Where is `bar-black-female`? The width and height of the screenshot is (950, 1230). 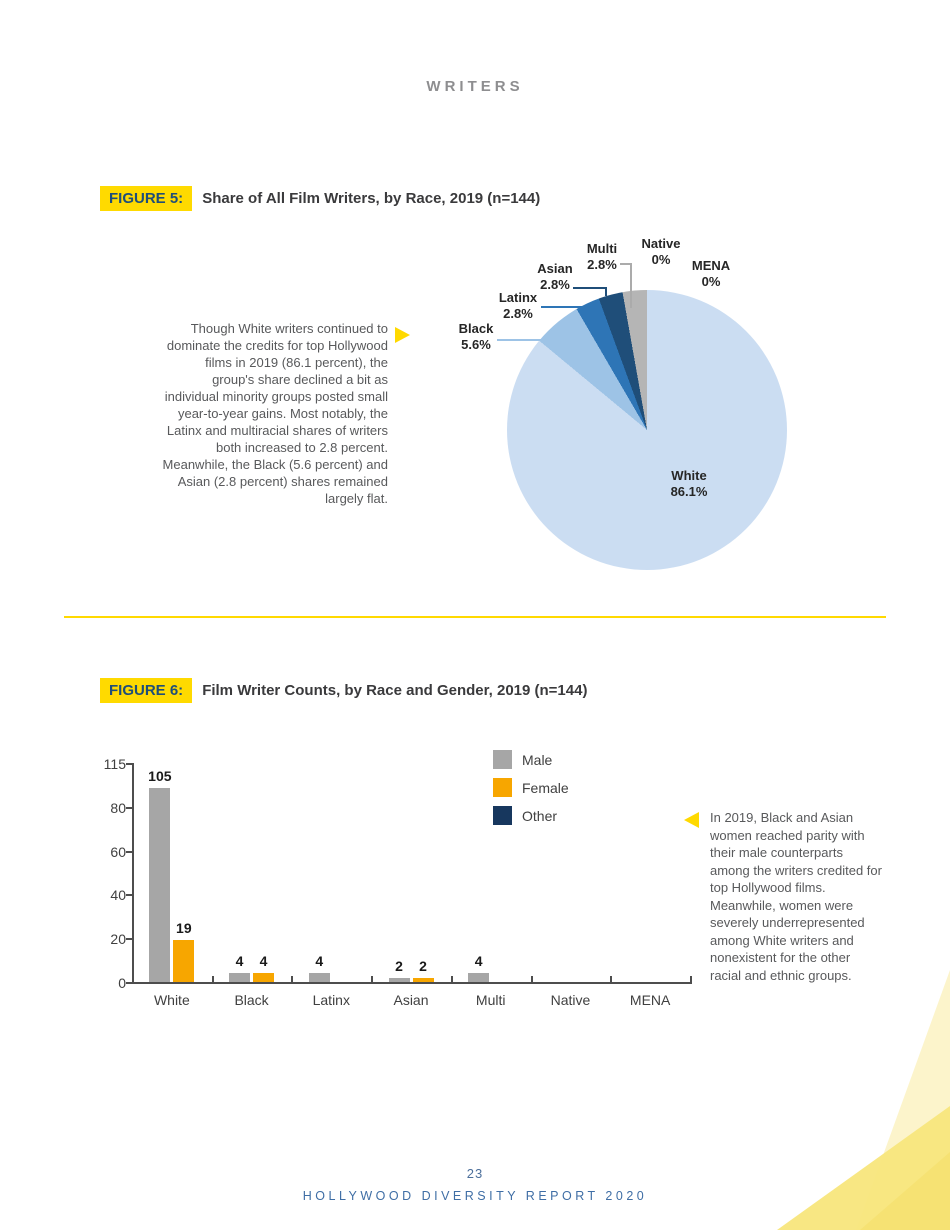
bar-black-female is located at coordinates (264, 977).